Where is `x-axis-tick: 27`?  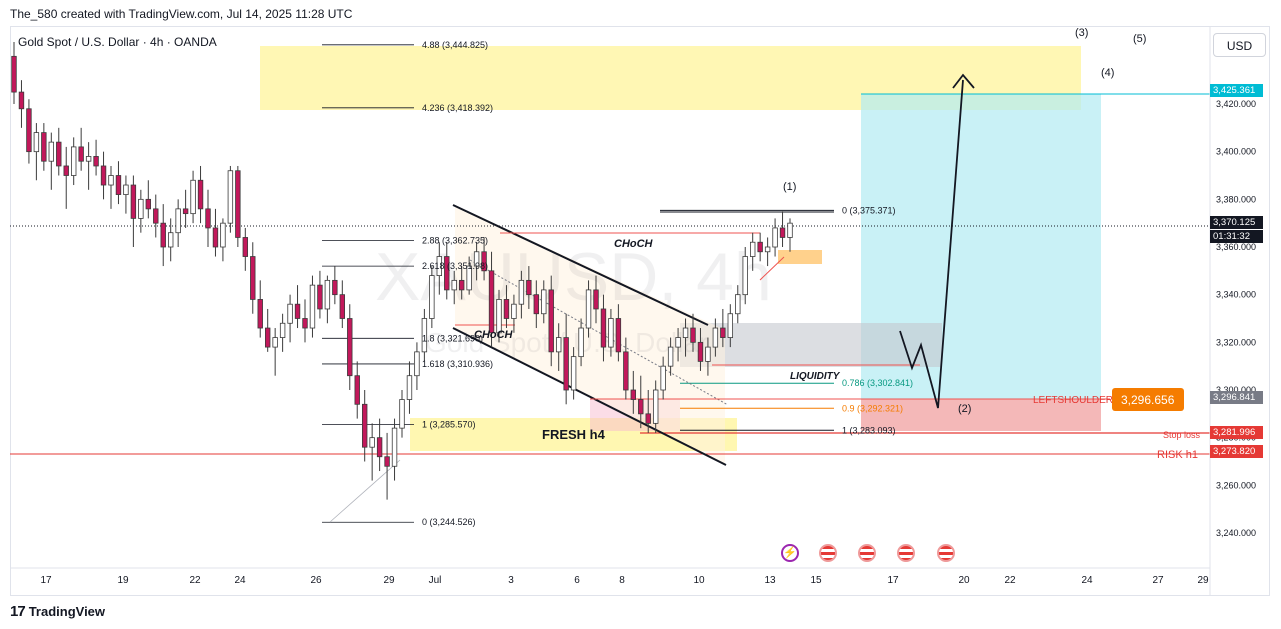 x-axis-tick: 27 is located at coordinates (1158, 580).